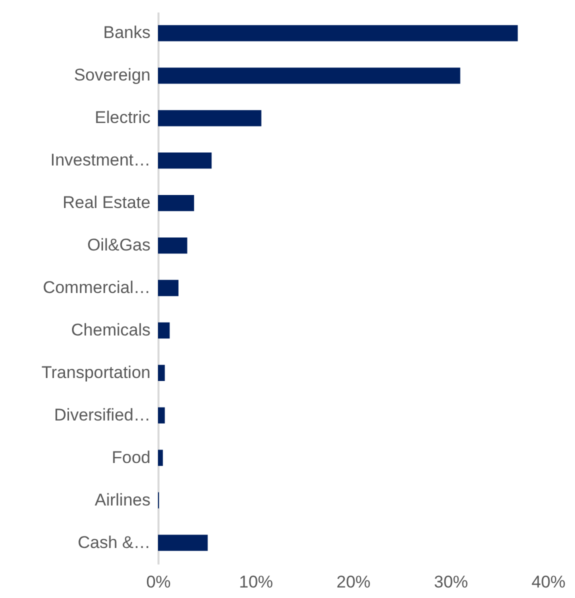 Image resolution: width=575 pixels, height=598 pixels. I want to click on y-tick-label: Chemicals, so click(110, 330).